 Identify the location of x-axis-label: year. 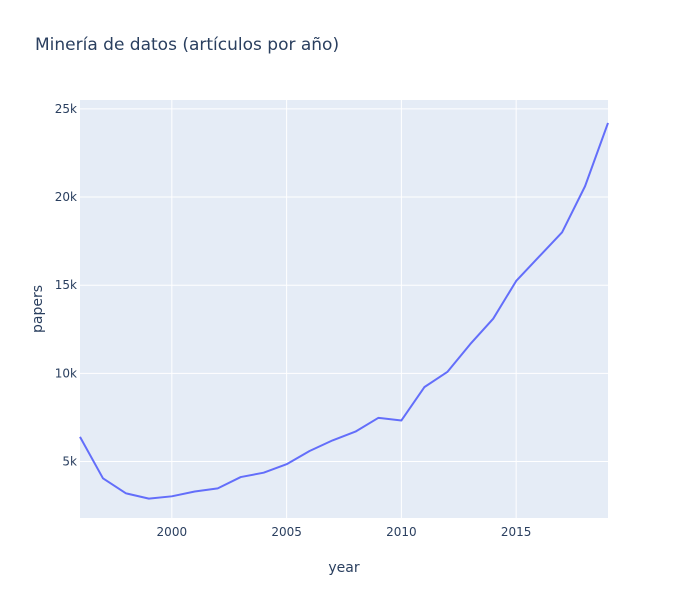
(343, 568).